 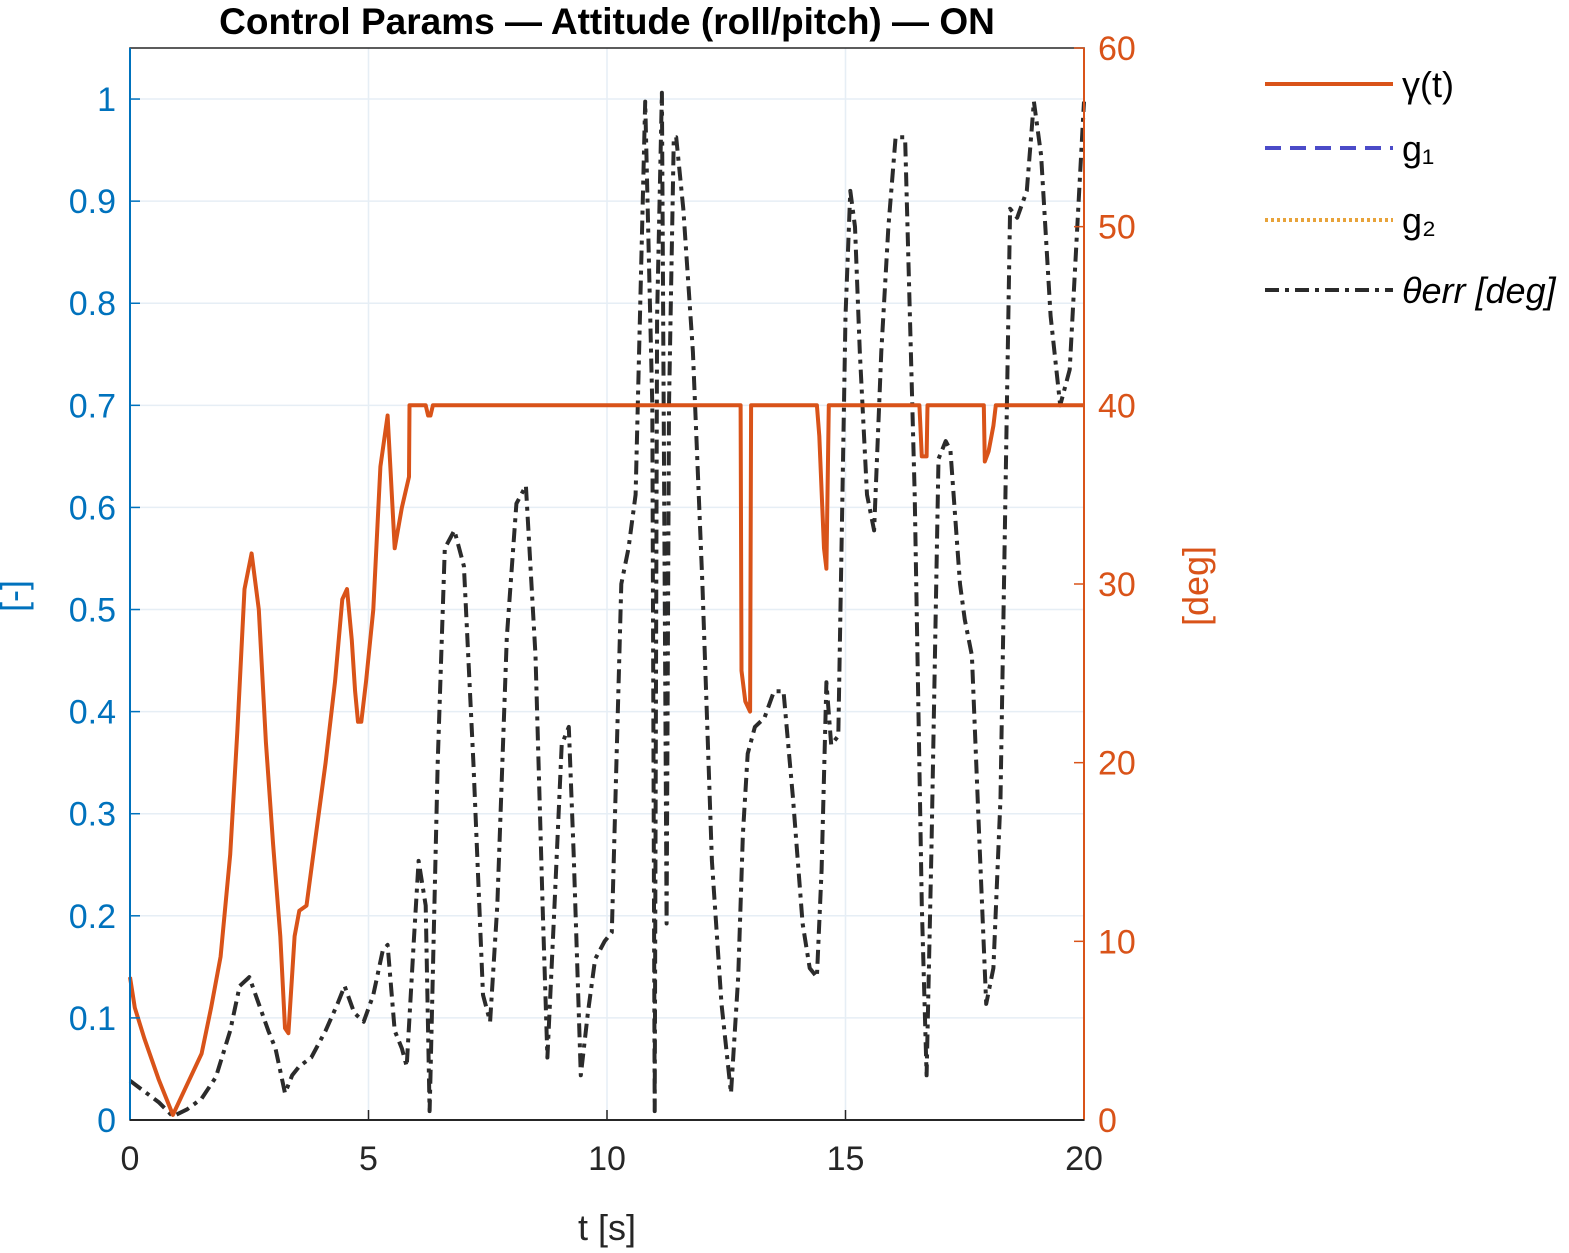 I want to click on right-y-tick-label: 30, so click(x=1117, y=585).